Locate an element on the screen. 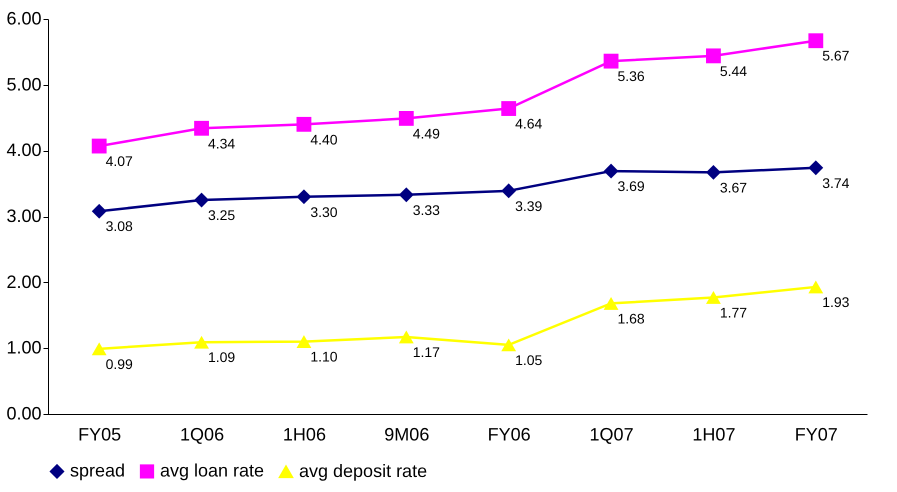 The image size is (897, 492). legend-label: avg deposit rate is located at coordinates (363, 470).